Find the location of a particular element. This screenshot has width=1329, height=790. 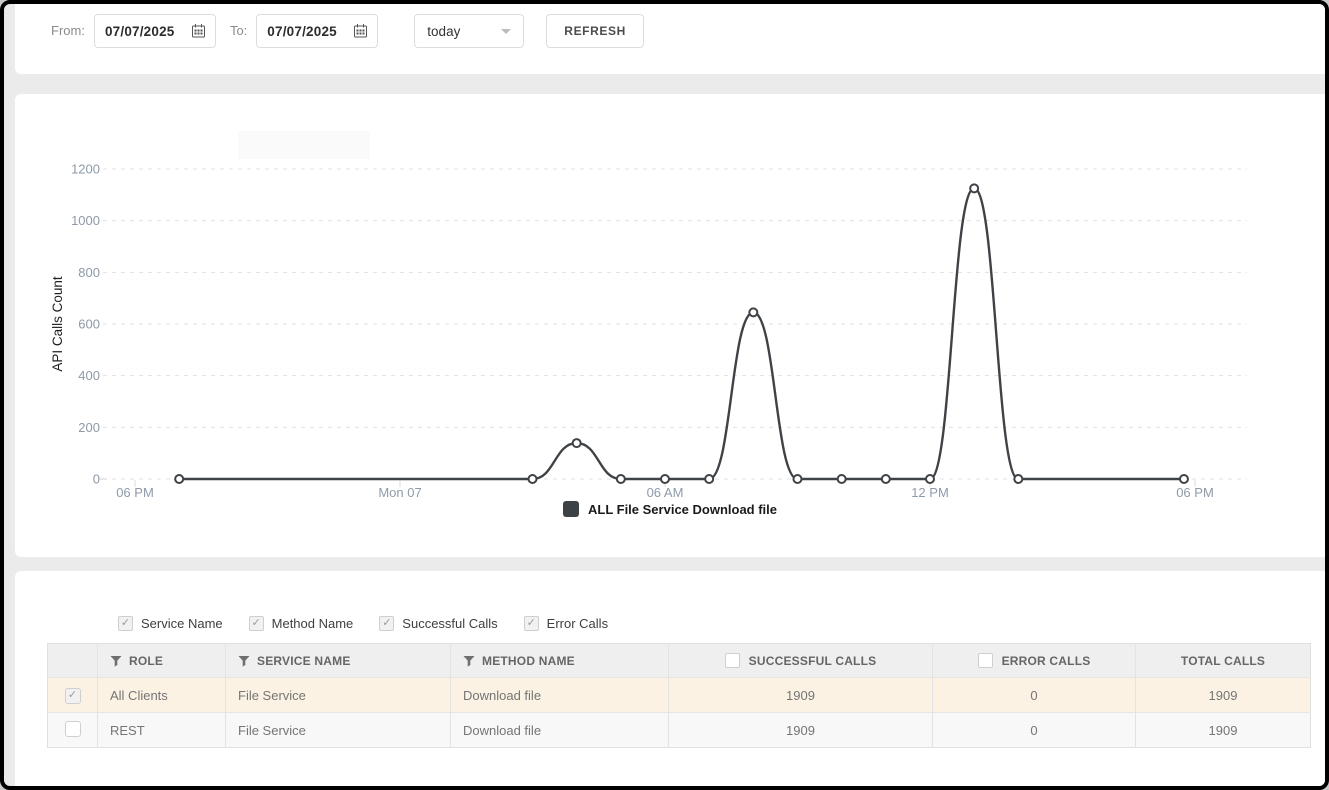

from-date-input: 07/07/2025 is located at coordinates (154, 31).